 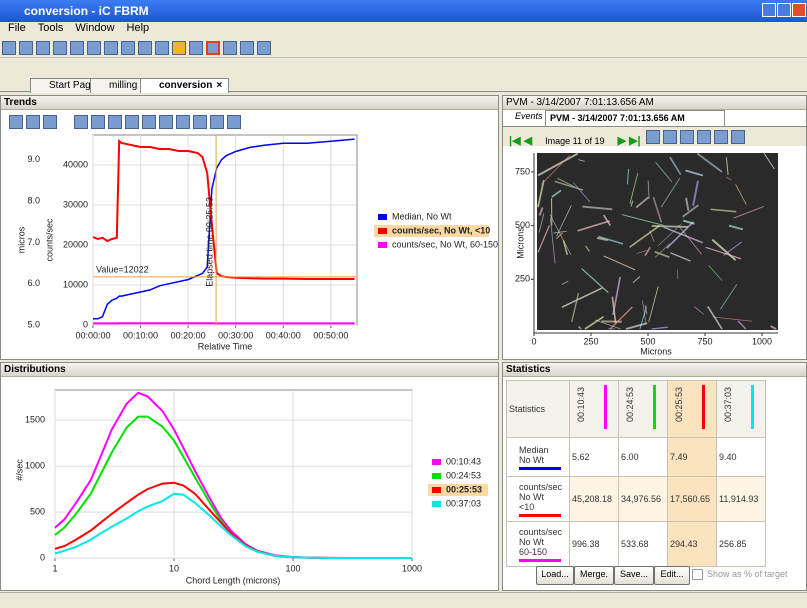 I want to click on column-label: 00:10:43, so click(x=581, y=405).